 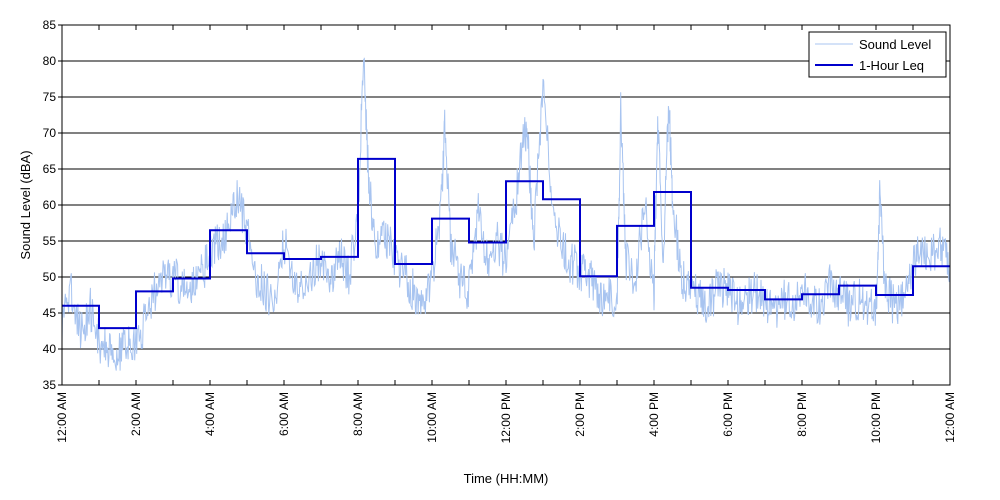 I want to click on legend: Sound Level 1-Hour Leq, so click(x=877, y=54).